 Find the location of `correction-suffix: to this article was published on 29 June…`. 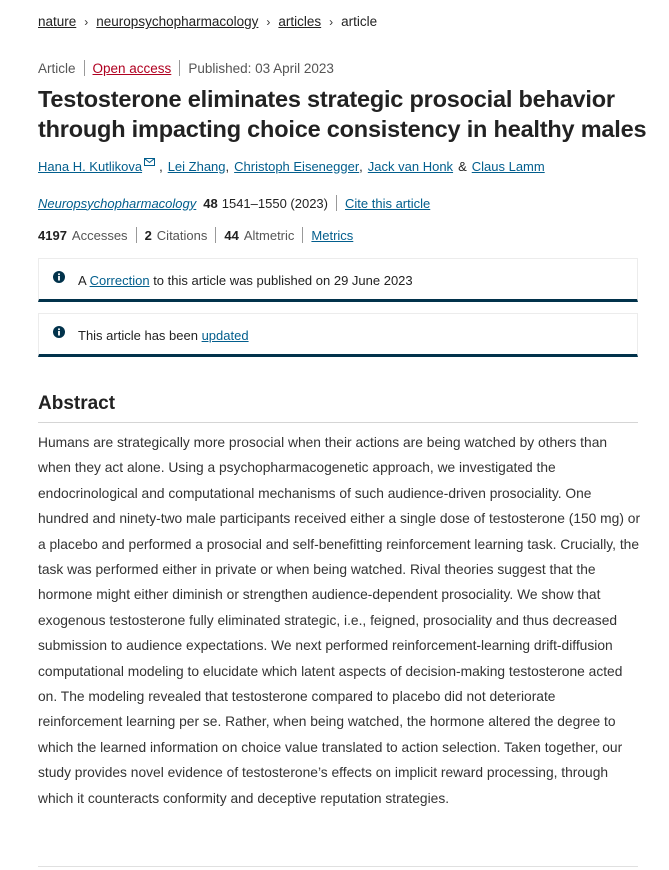

correction-suffix: to this article was published on 29 June… is located at coordinates (283, 280).